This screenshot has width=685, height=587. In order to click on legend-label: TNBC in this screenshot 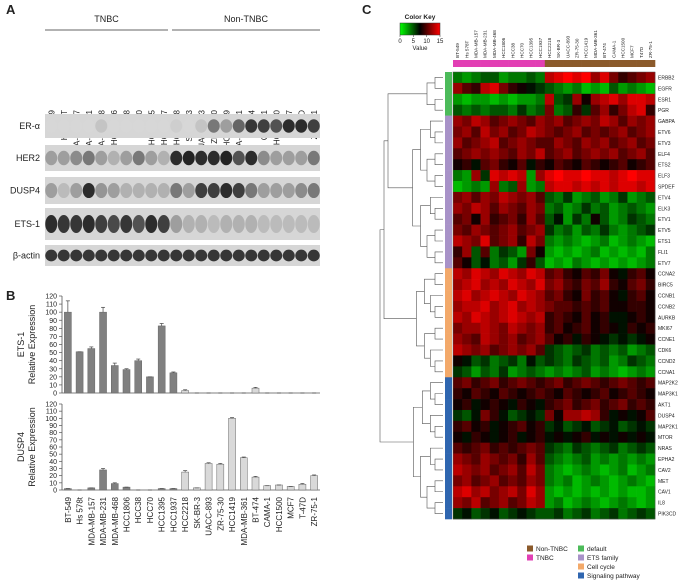, I will do `click(545, 558)`.